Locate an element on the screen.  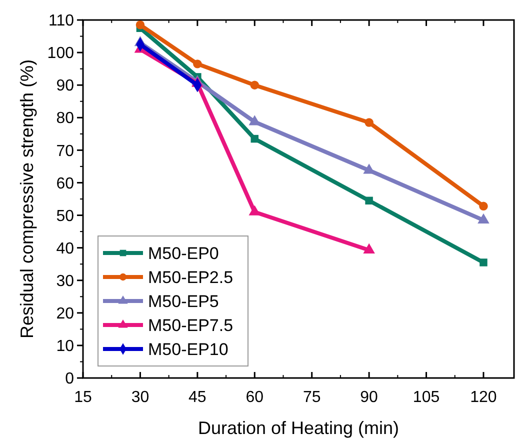
y-tick-label: 50 is located at coordinates (65, 216).